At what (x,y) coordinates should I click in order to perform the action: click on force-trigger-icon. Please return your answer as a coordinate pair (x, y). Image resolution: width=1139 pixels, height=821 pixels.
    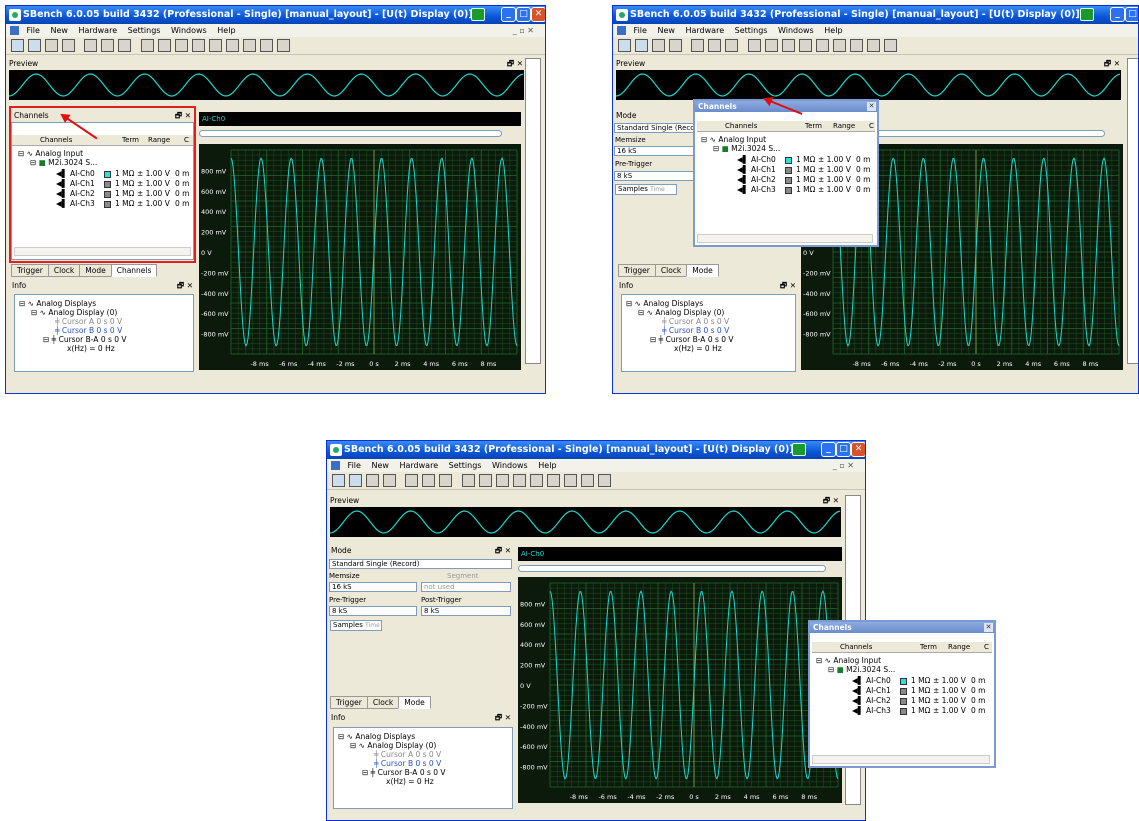
    Looking at the image, I should click on (389, 480).